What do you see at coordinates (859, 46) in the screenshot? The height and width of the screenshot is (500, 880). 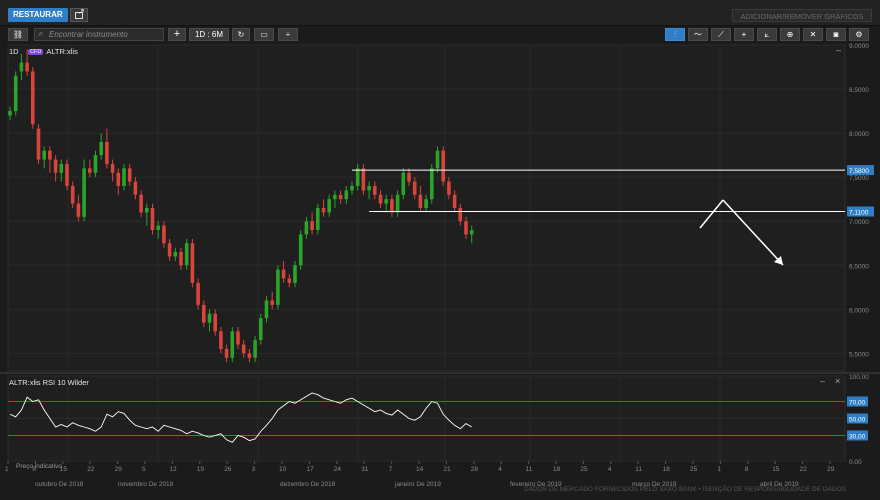 I see `y-tick-label: 9,0000` at bounding box center [859, 46].